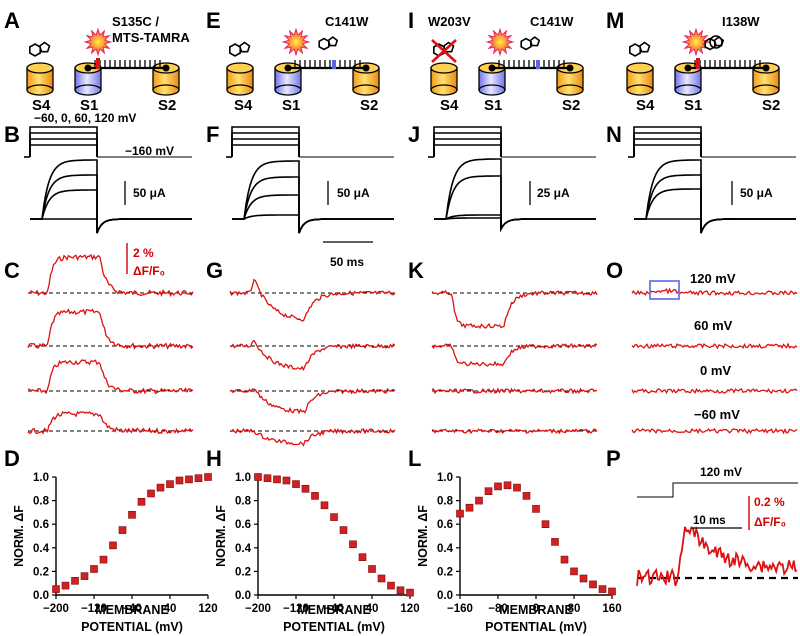 The width and height of the screenshot is (800, 636). I want to click on y-tick-label: 1.0, so click(41, 478).